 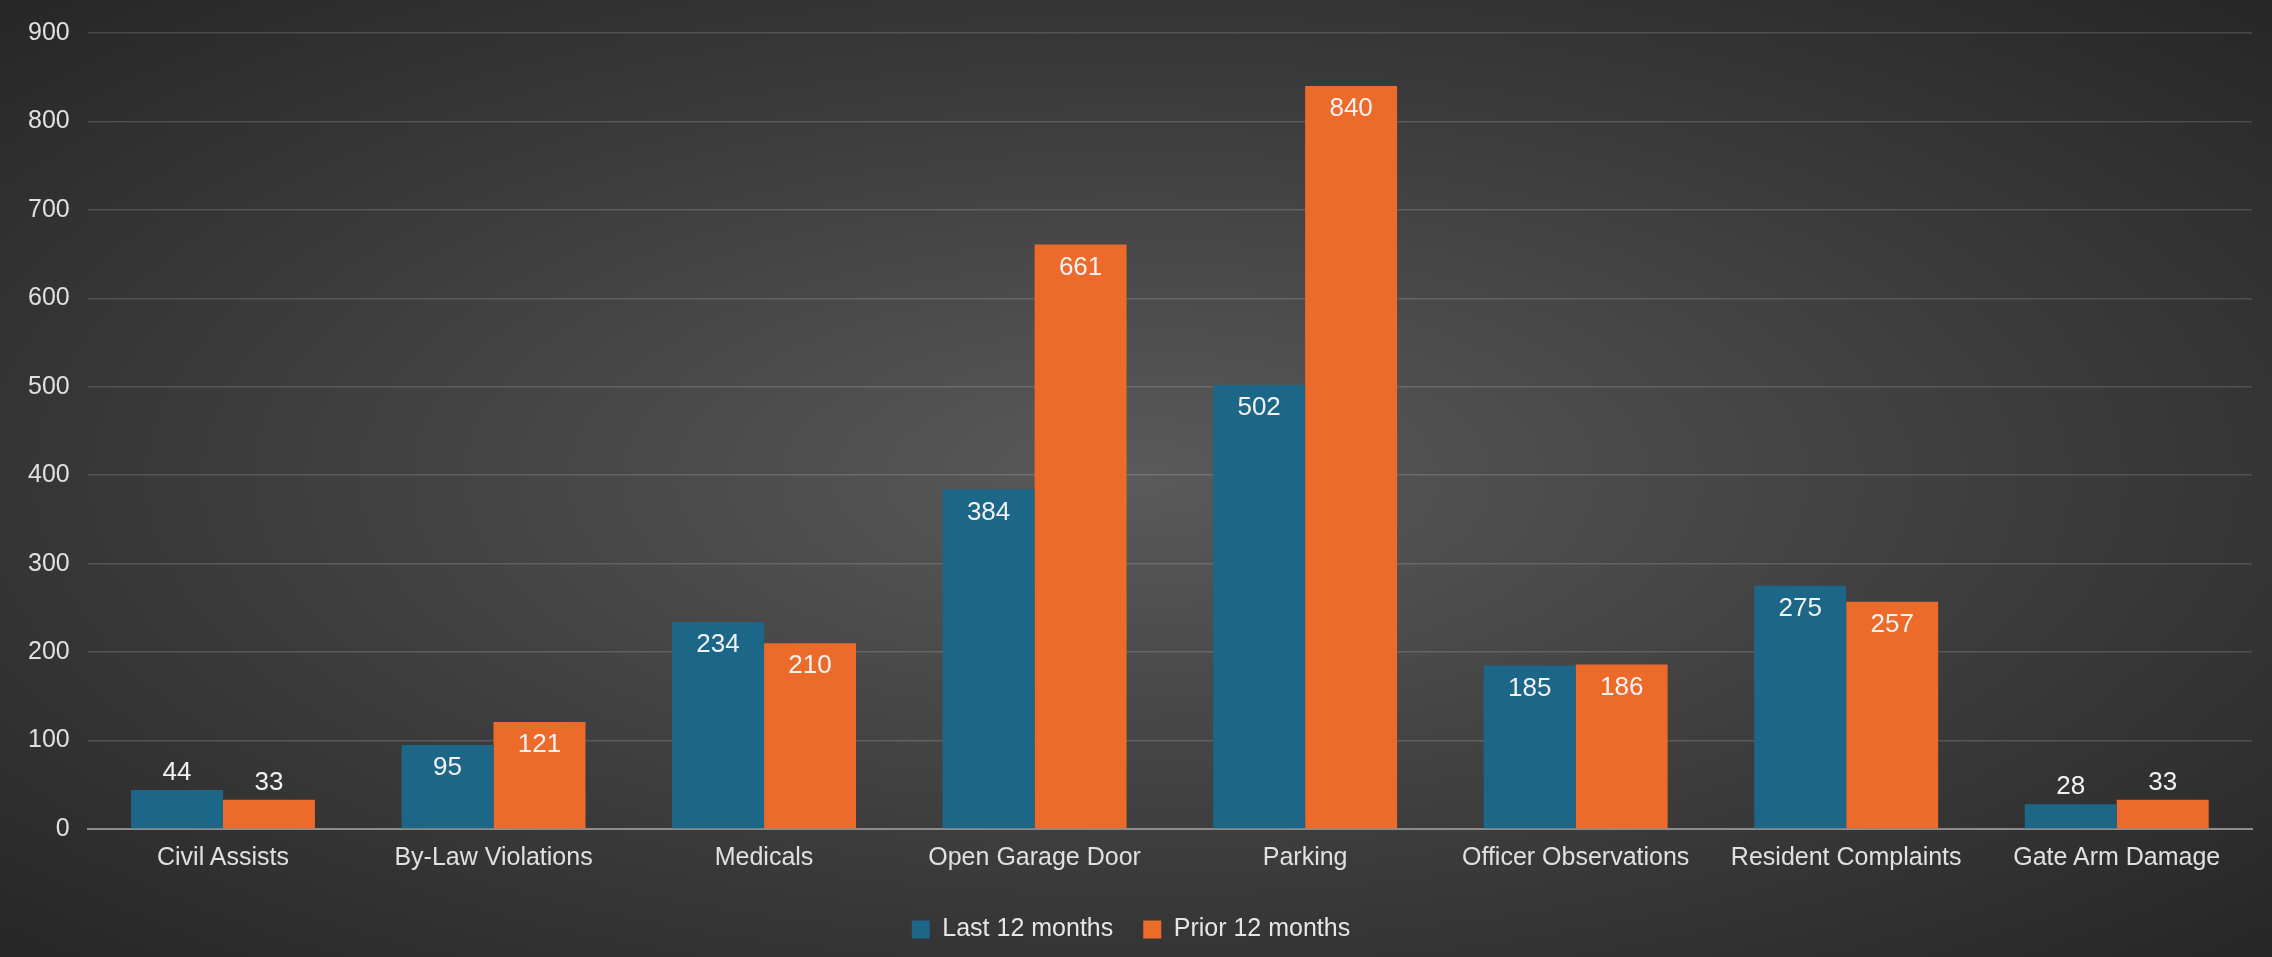 What do you see at coordinates (1305, 855) in the screenshot?
I see `x-tick-label: Parking` at bounding box center [1305, 855].